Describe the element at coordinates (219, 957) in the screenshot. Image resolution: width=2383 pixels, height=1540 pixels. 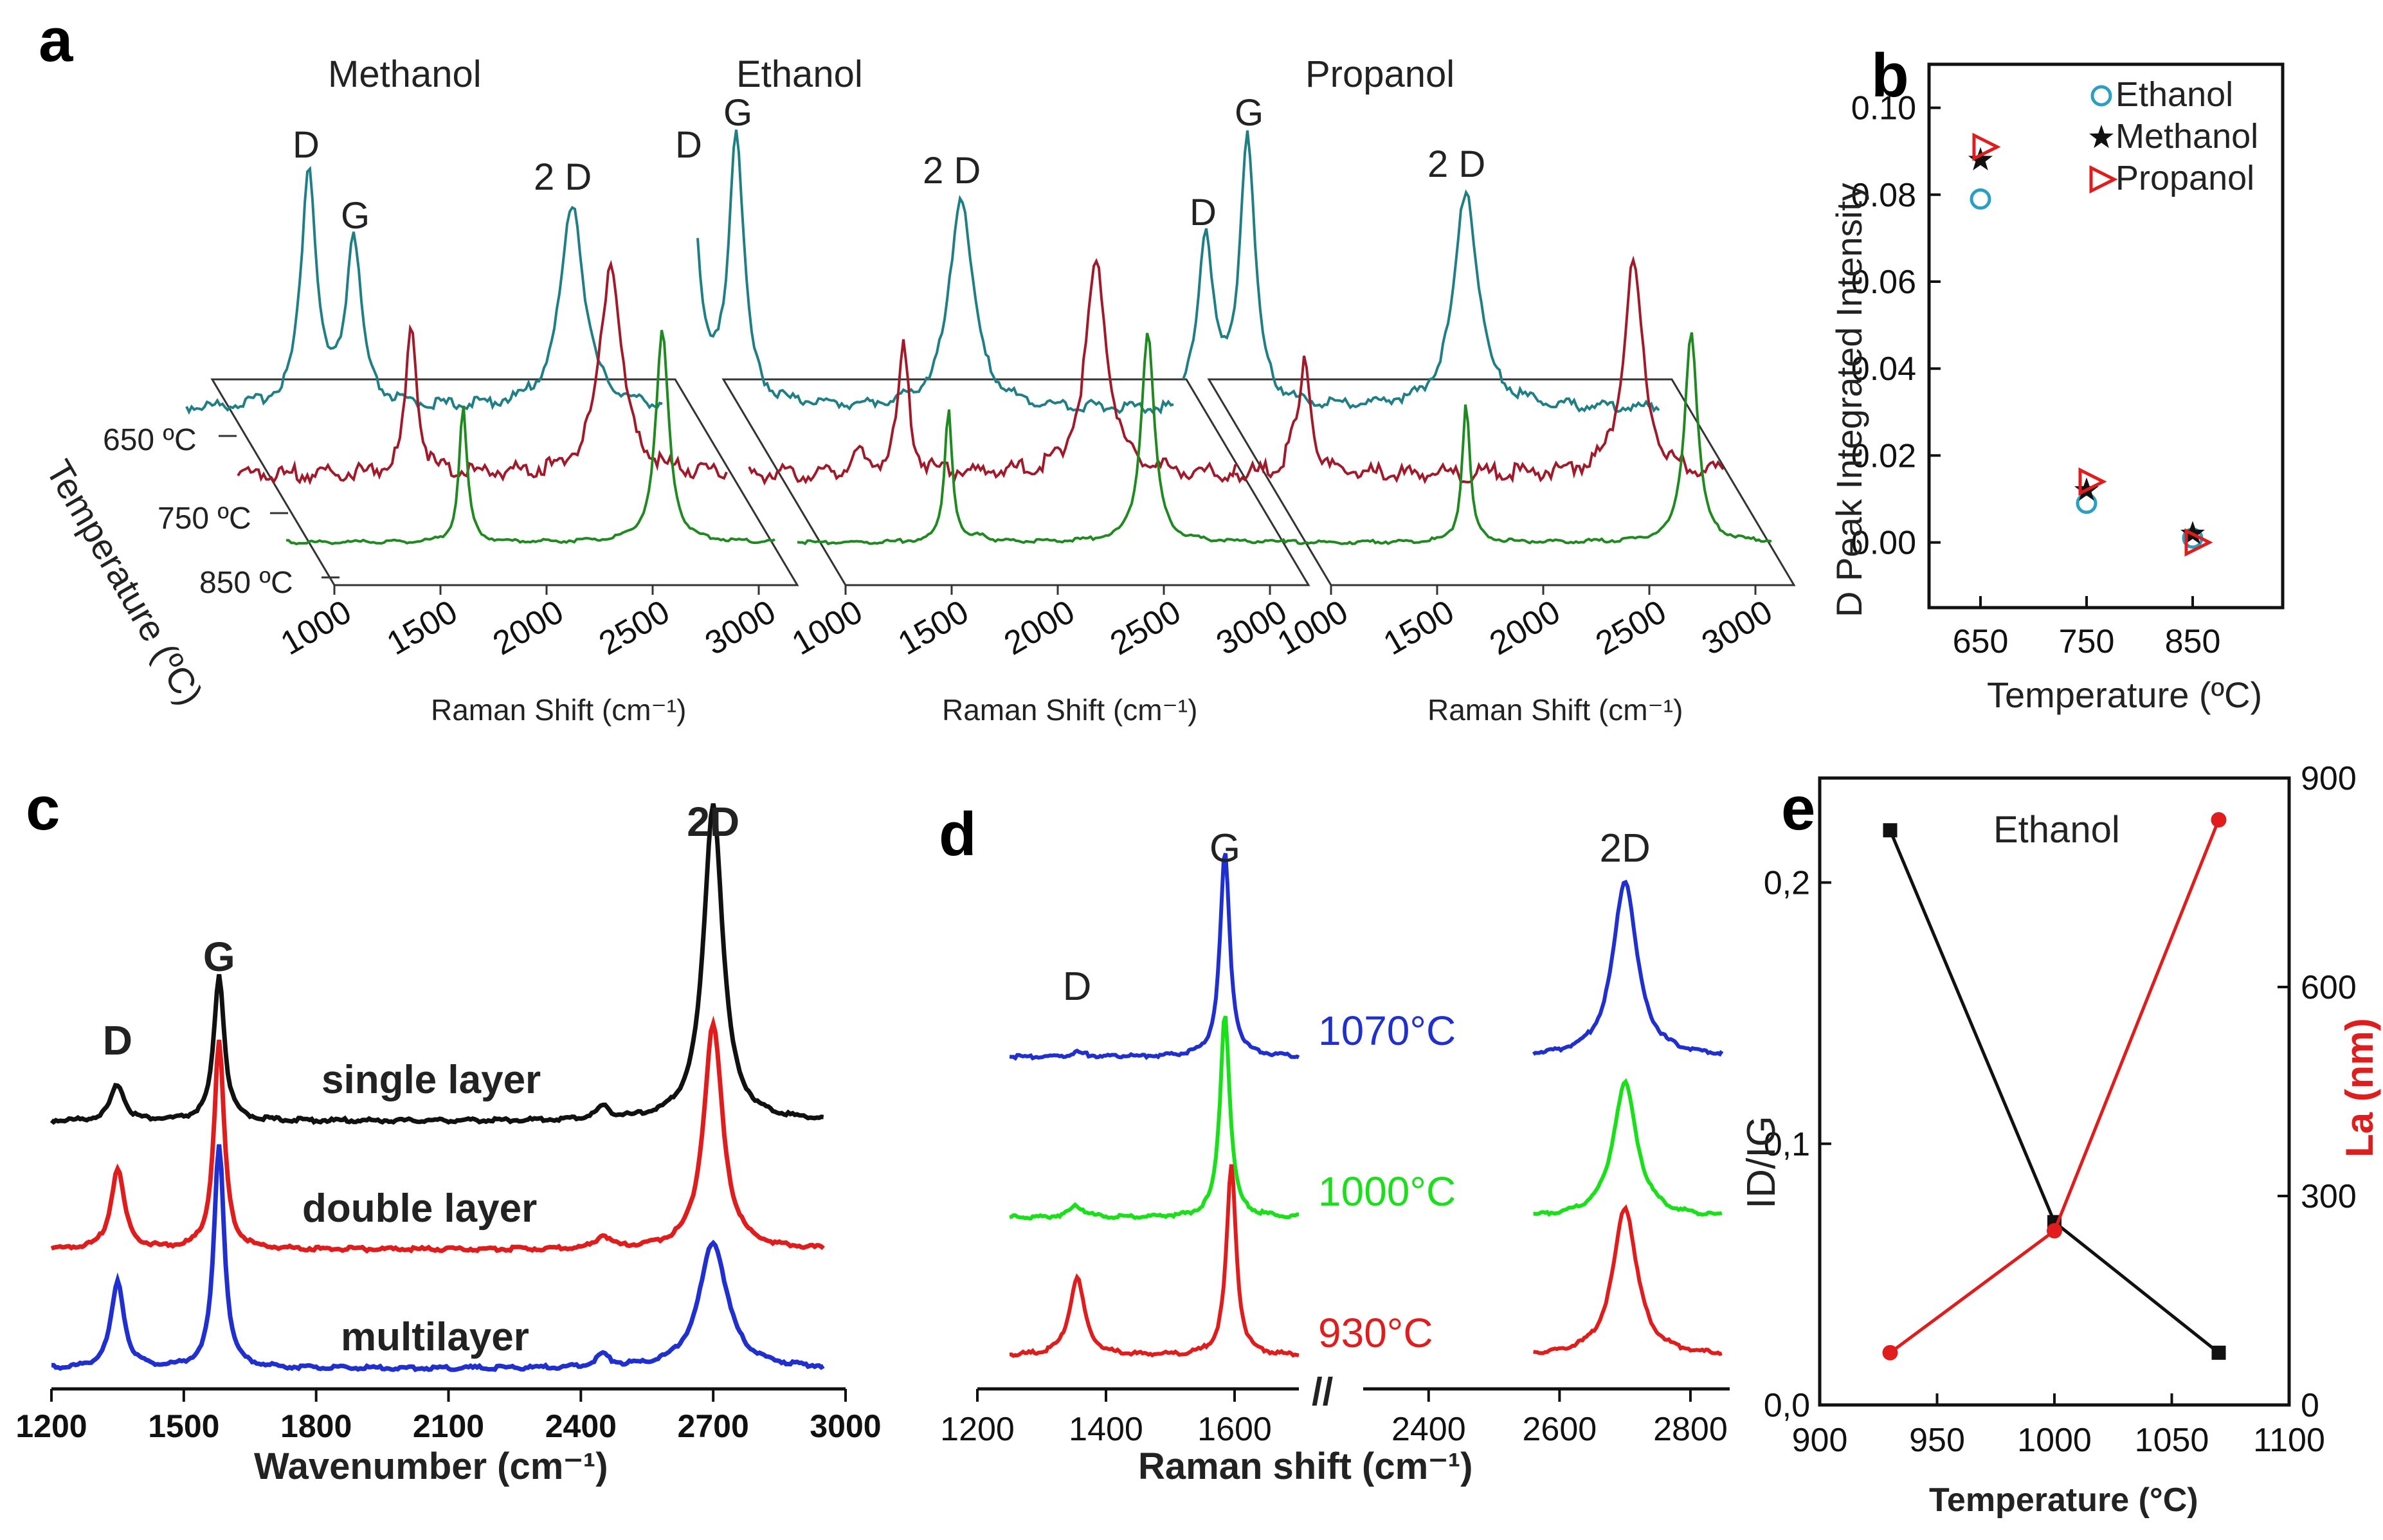
I see `panel-c-peak-label: G` at that location.